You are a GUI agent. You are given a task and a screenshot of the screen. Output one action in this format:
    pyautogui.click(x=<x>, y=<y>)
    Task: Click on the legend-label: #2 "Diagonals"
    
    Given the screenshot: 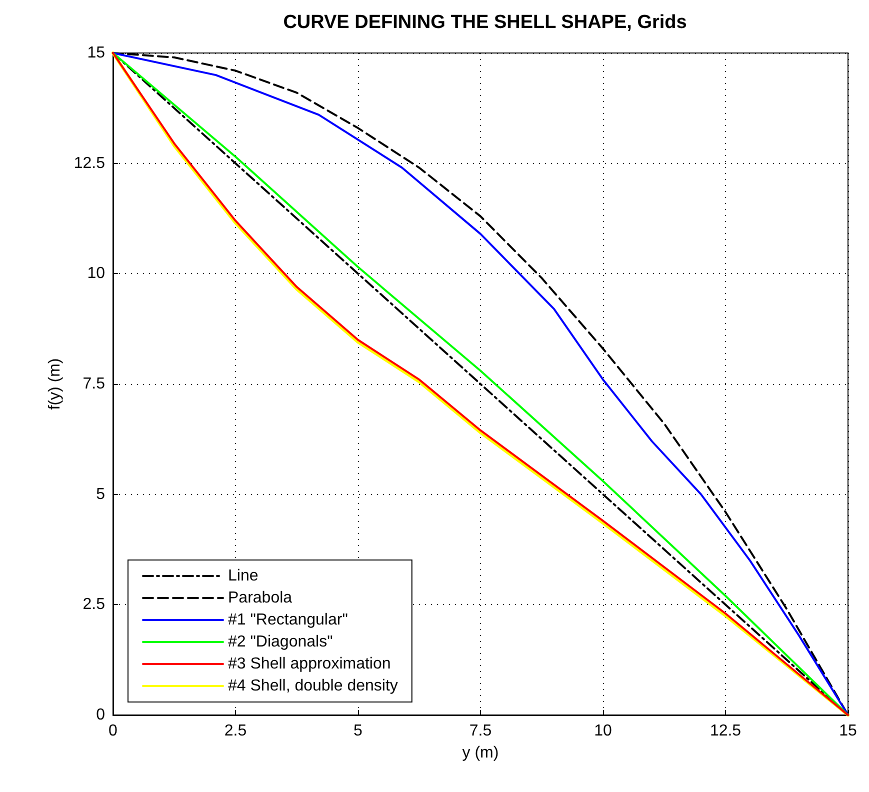 What is the action you would take?
    pyautogui.click(x=280, y=642)
    